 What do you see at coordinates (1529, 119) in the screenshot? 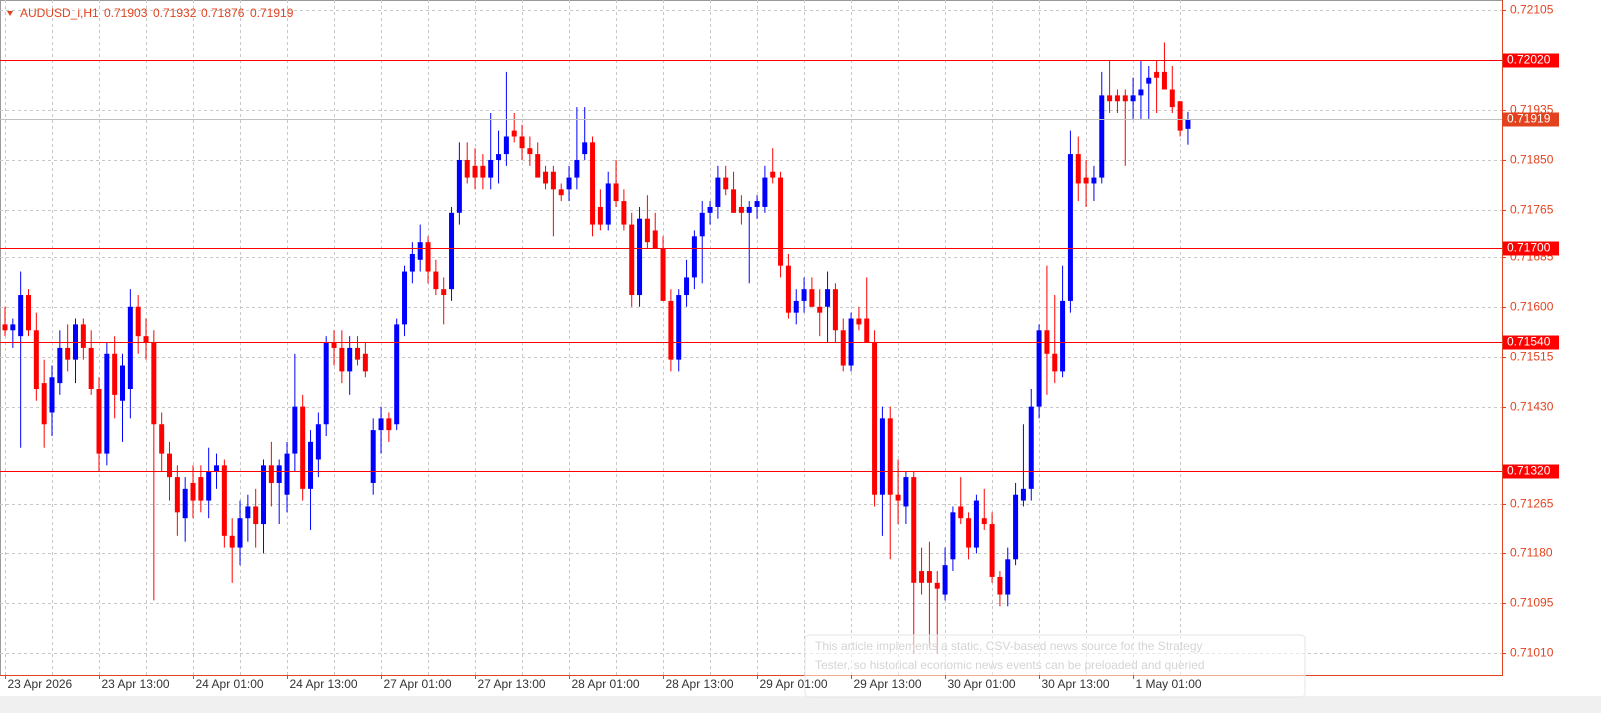
I see `price-label: 0.71919` at bounding box center [1529, 119].